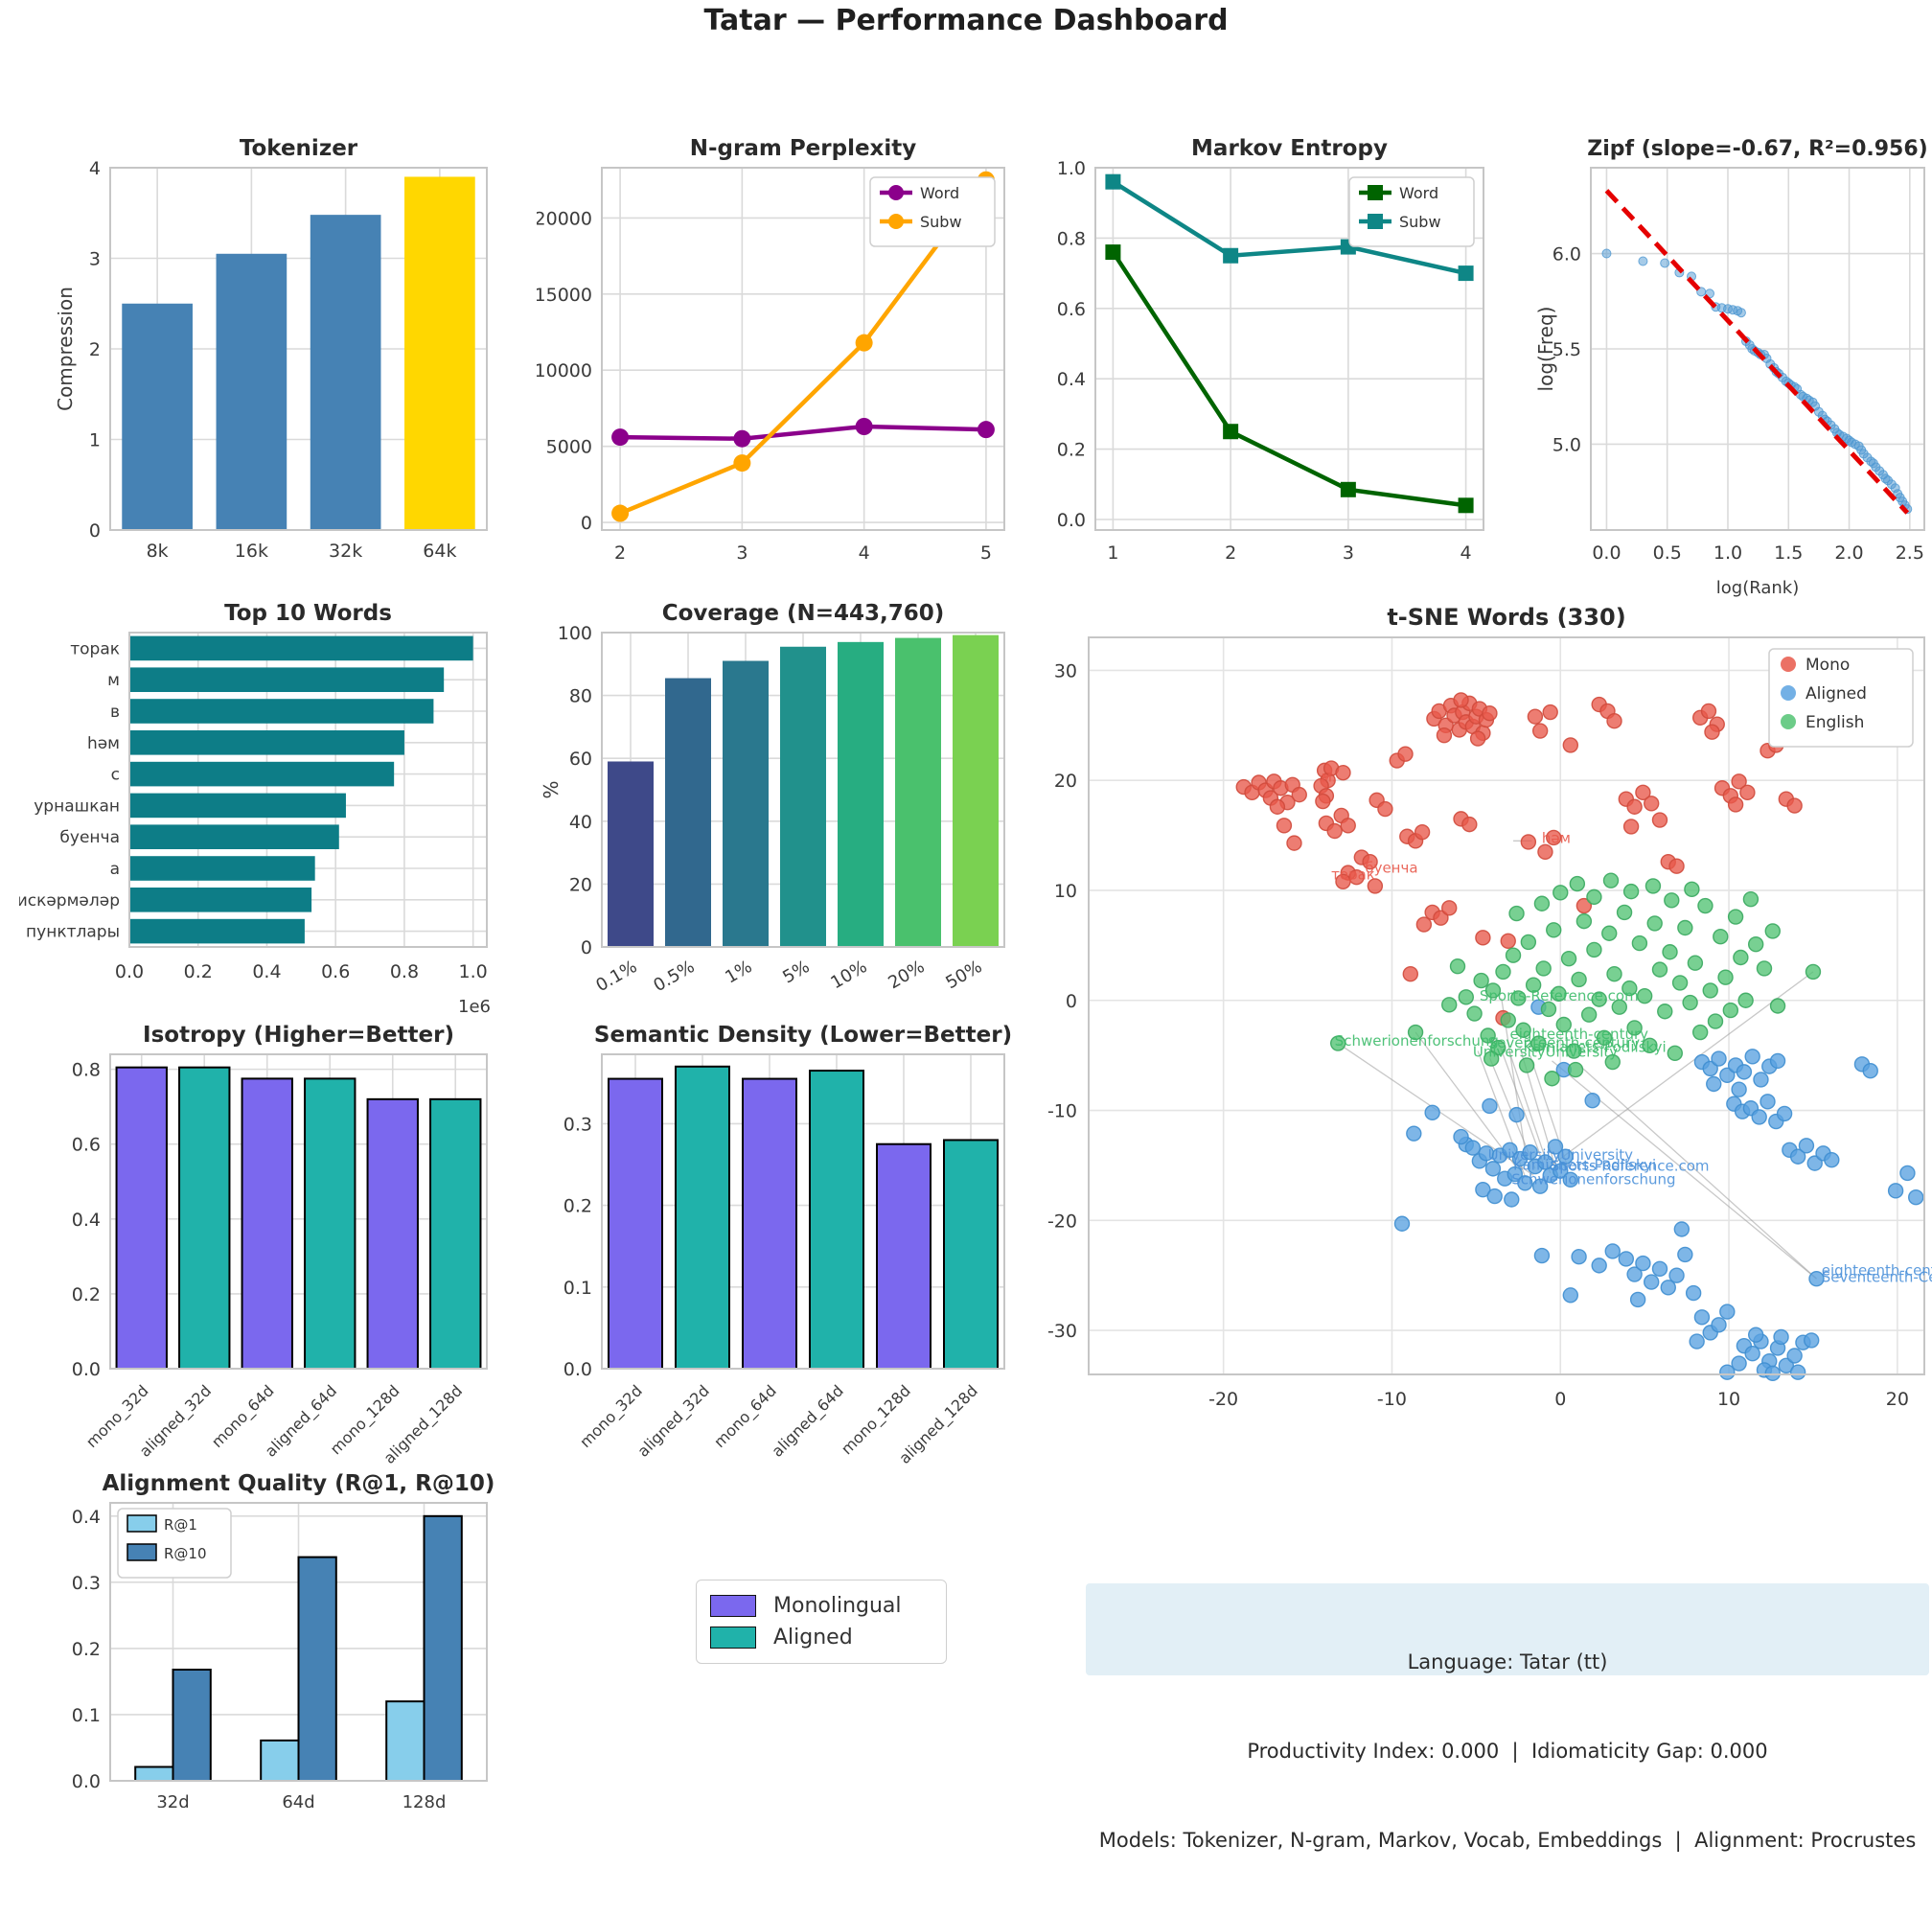  What do you see at coordinates (181, 1525) in the screenshot?
I see `svg-text: R@1` at bounding box center [181, 1525].